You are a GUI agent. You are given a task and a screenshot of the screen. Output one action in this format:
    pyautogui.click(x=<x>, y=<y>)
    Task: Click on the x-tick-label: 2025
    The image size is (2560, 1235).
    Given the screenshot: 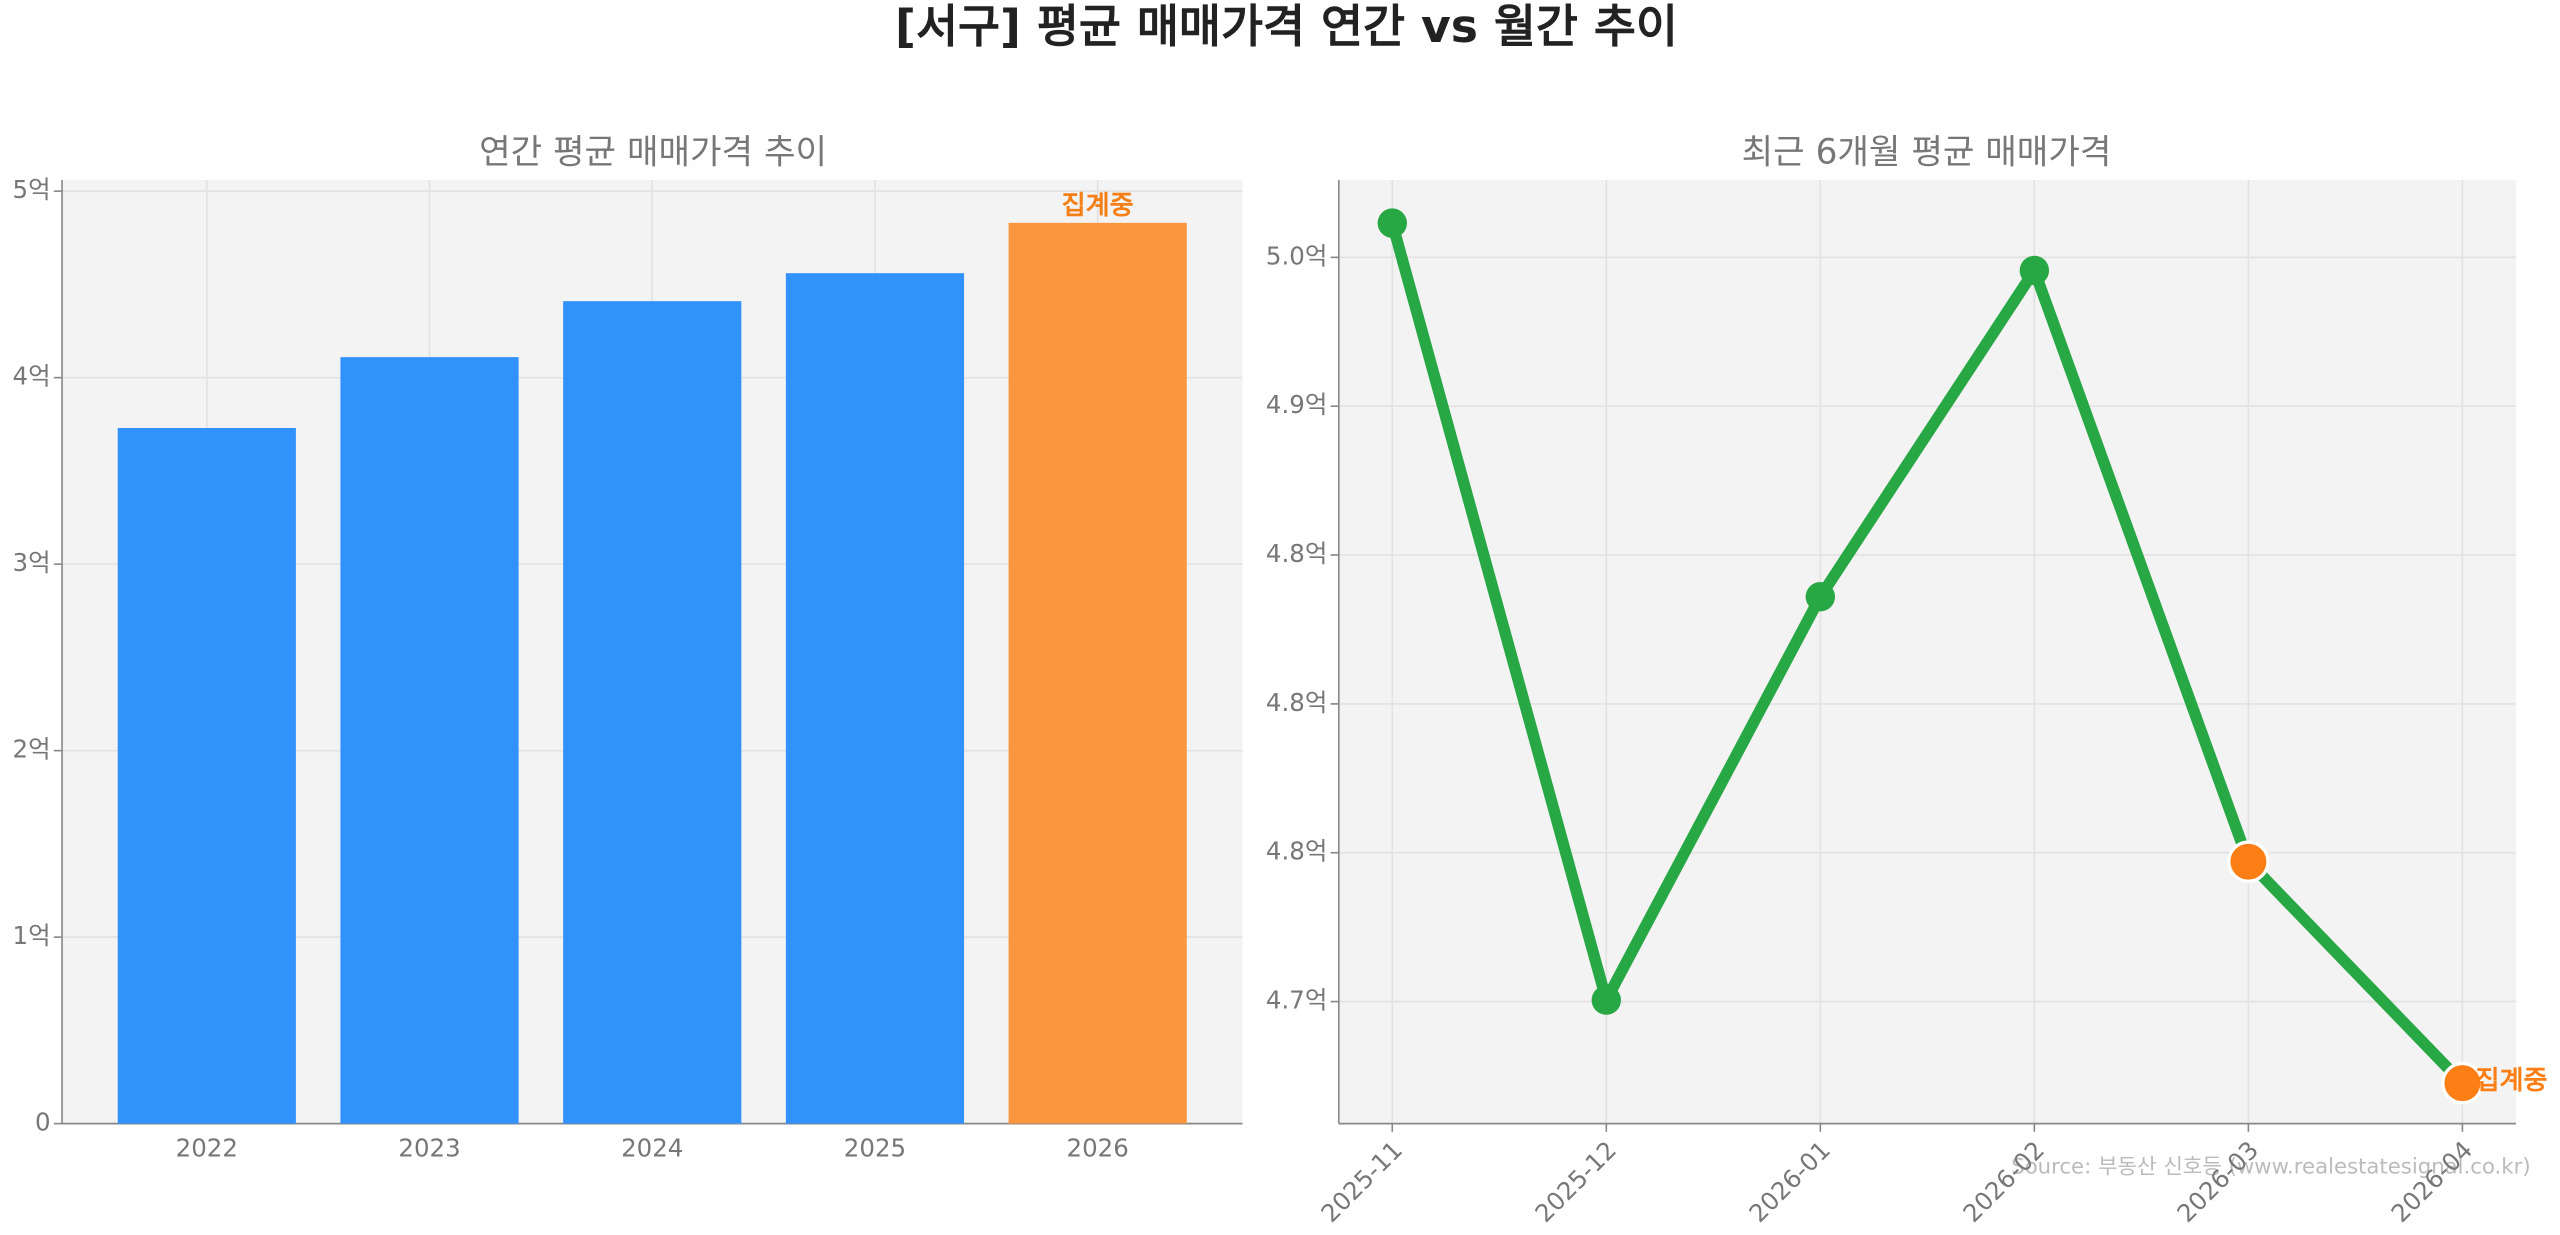 What is the action you would take?
    pyautogui.click(x=875, y=1148)
    